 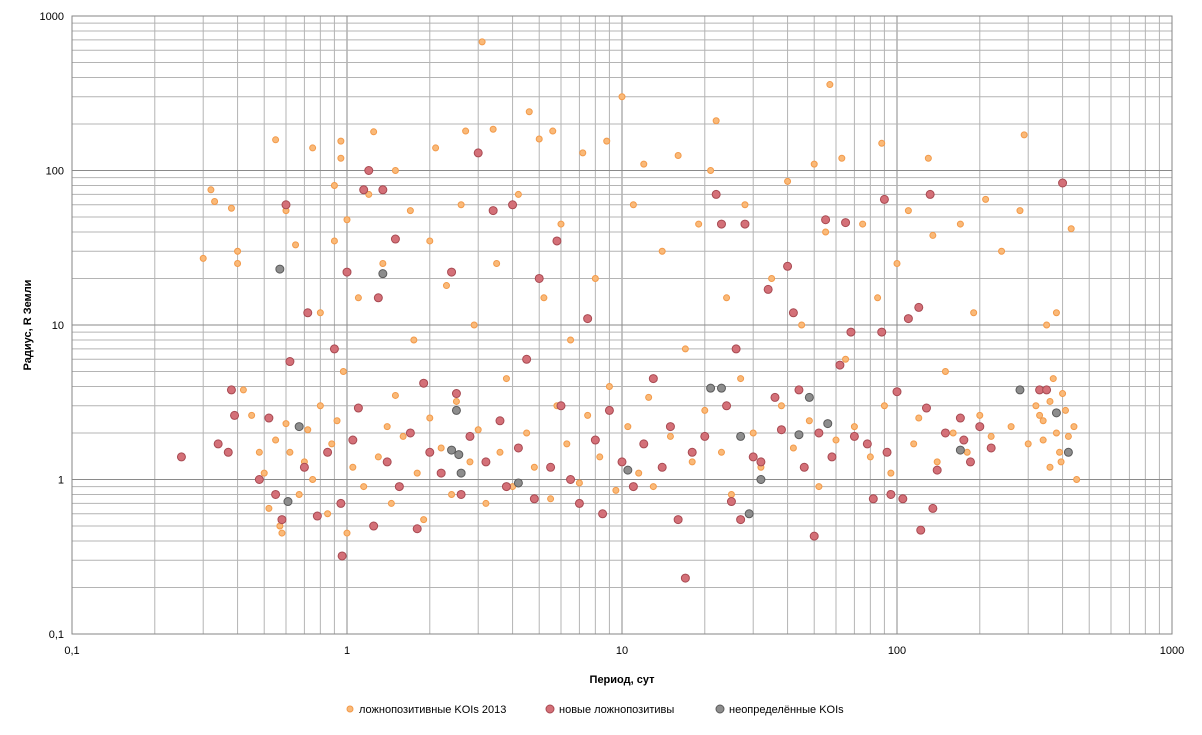 What do you see at coordinates (623, 680) in the screenshot?
I see `x-axis-title: Период, сут` at bounding box center [623, 680].